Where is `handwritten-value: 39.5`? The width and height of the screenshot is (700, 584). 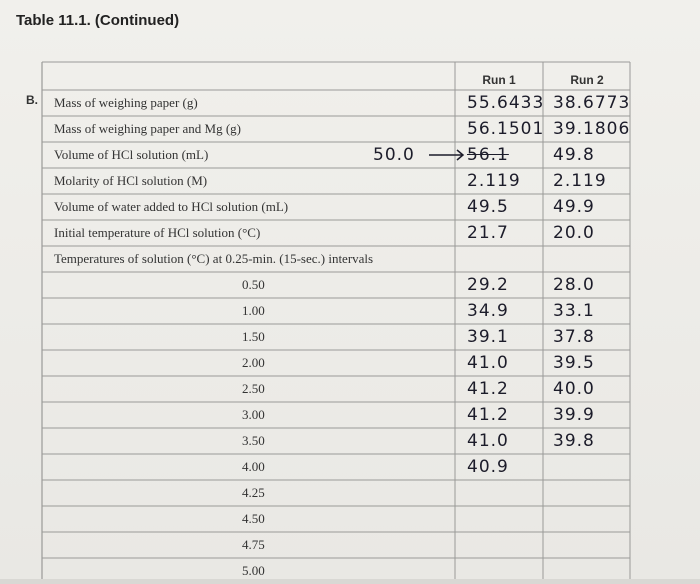 handwritten-value: 39.5 is located at coordinates (574, 363).